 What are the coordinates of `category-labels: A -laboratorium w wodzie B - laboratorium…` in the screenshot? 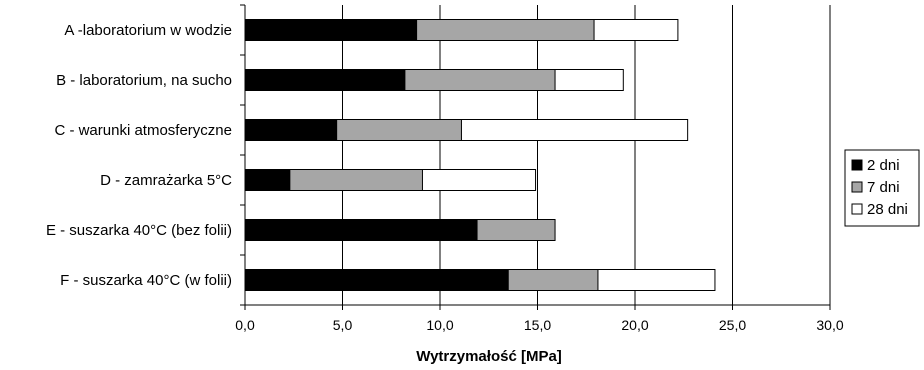 It's located at (139, 155).